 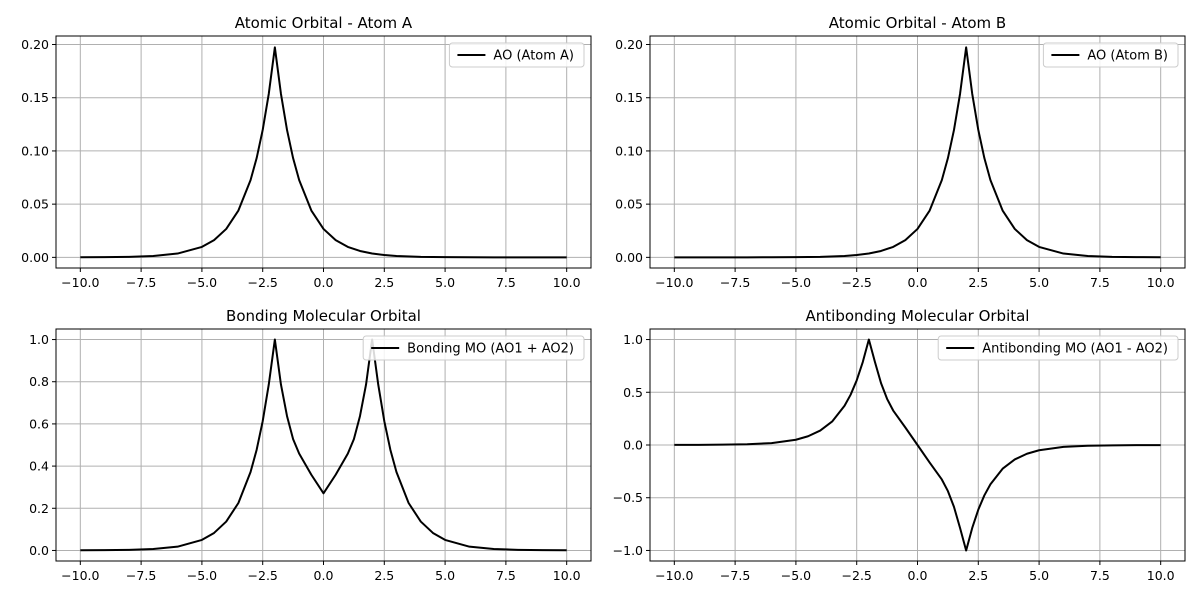 What do you see at coordinates (39, 466) in the screenshot?
I see `y-tick-label: 0.4` at bounding box center [39, 466].